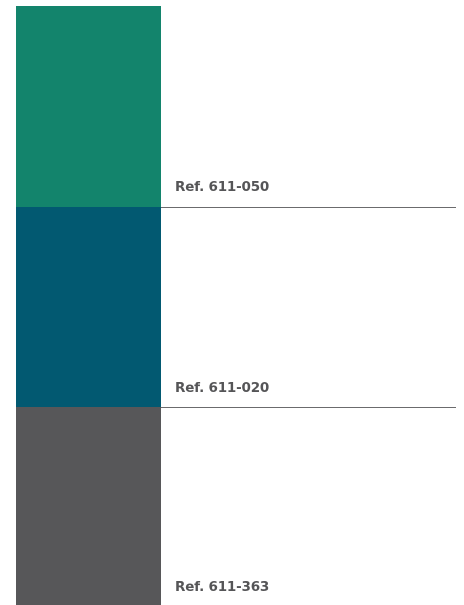 This screenshot has width=464, height=605. What do you see at coordinates (222, 587) in the screenshot?
I see `swatch-reference-label: Ref. 611-363` at bounding box center [222, 587].